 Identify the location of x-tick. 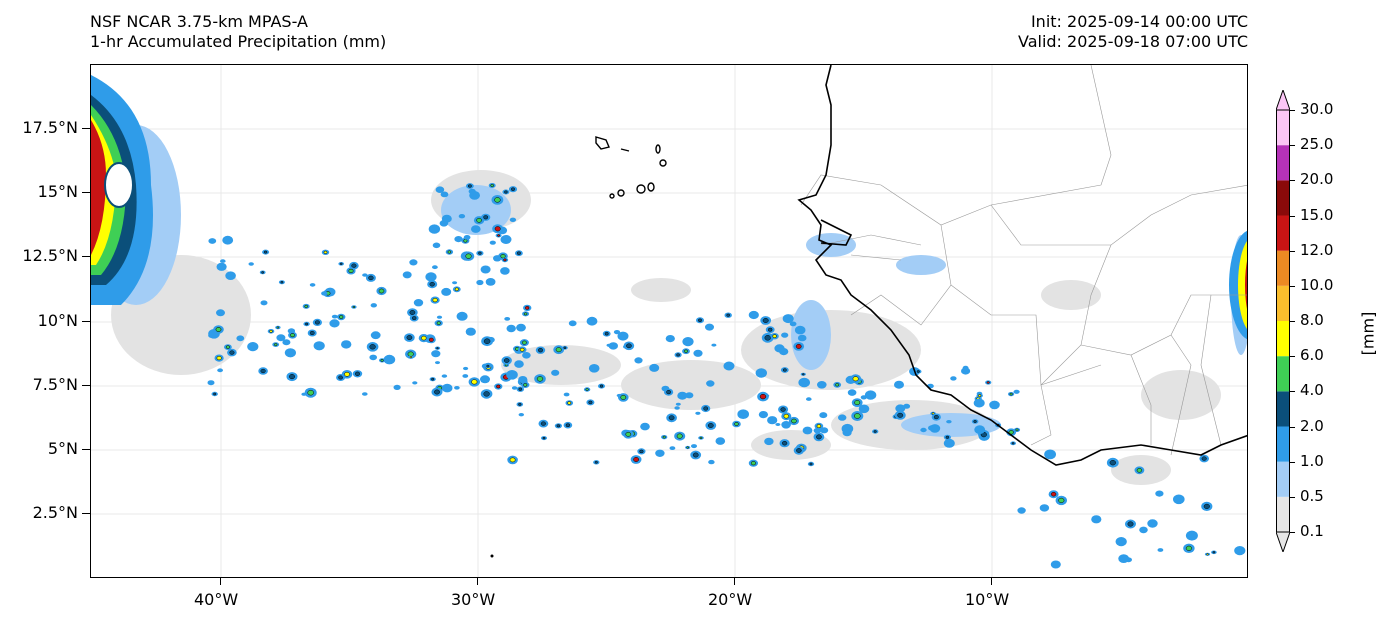
(991, 581).